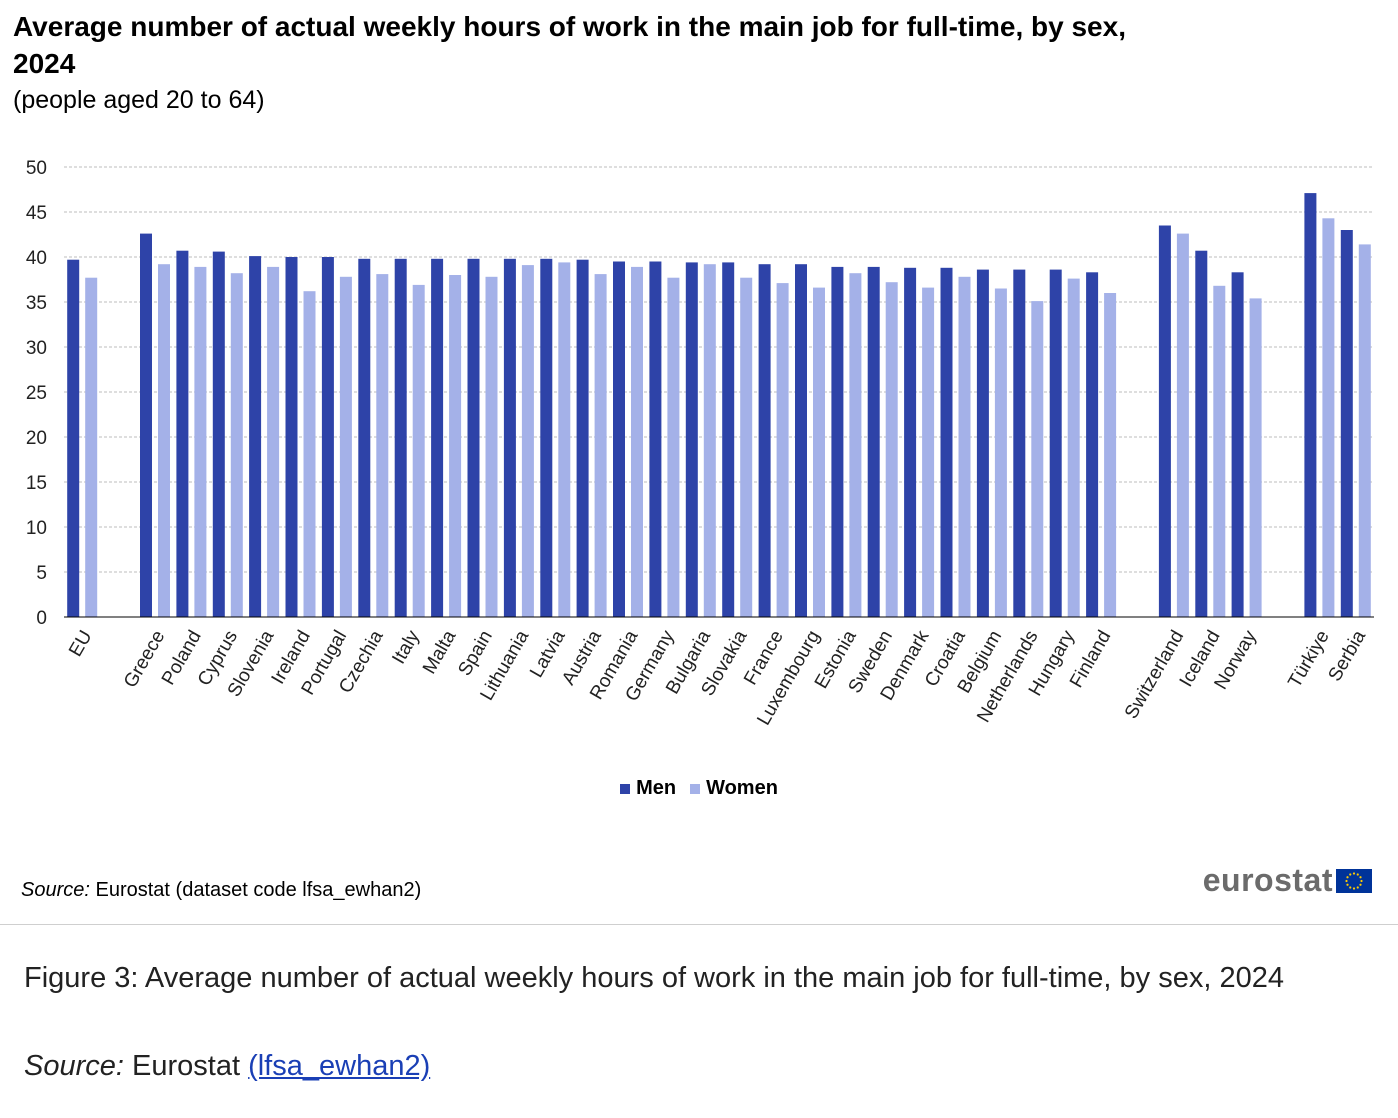 The height and width of the screenshot is (1118, 1398). What do you see at coordinates (291, 437) in the screenshot?
I see `bar-men-ireland` at bounding box center [291, 437].